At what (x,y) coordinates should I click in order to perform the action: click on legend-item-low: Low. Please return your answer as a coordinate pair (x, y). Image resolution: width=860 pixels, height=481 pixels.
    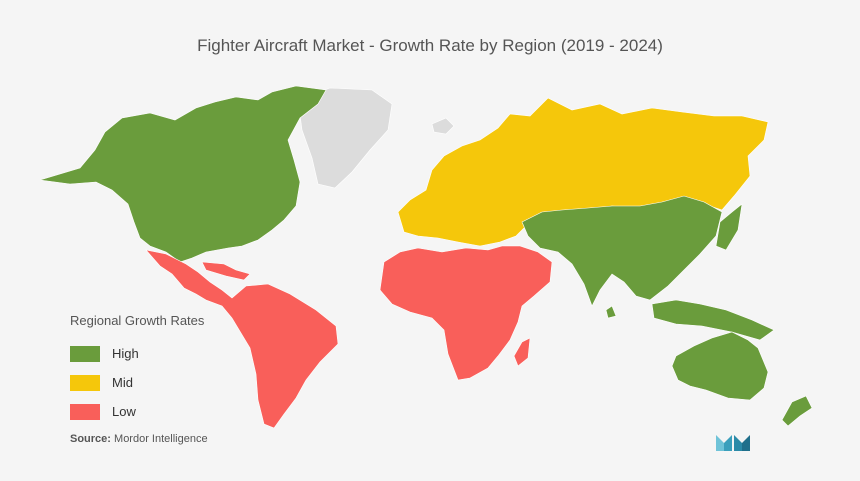
    Looking at the image, I should click on (137, 411).